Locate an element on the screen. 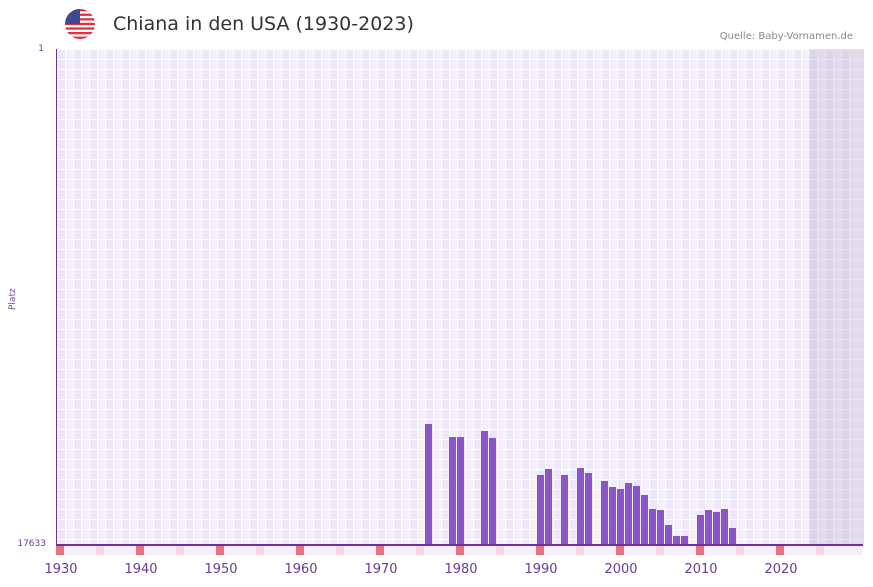 The width and height of the screenshot is (873, 587). bar-1999 is located at coordinates (628, 513).